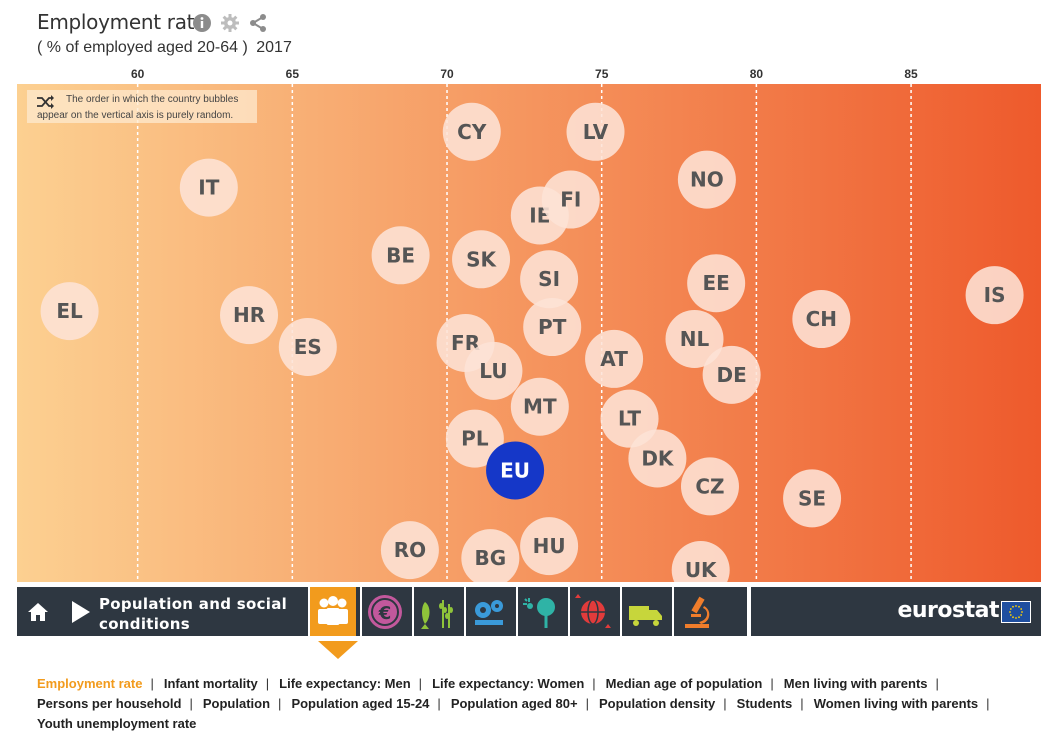  I want to click on bubble-cy: CY, so click(471, 131).